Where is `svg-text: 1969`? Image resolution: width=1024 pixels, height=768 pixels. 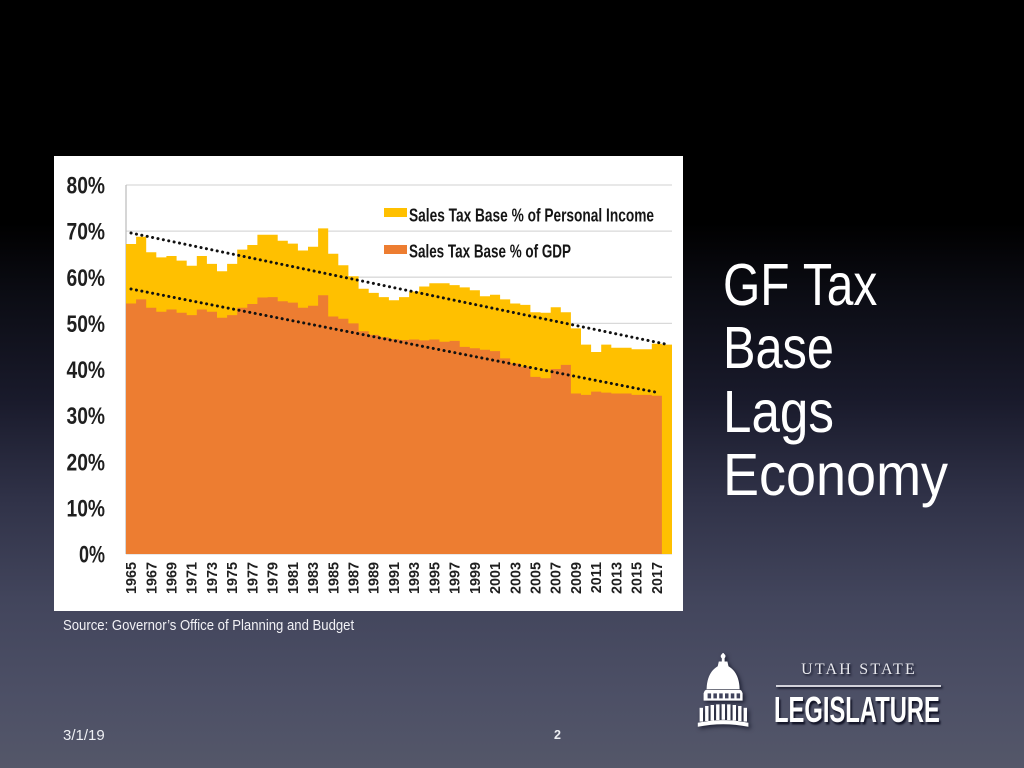 svg-text: 1969 is located at coordinates (173, 578).